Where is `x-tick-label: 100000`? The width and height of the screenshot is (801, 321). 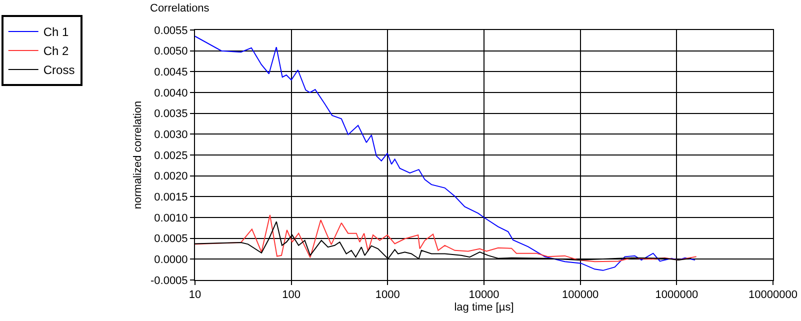
x-tick-label: 100000 is located at coordinates (580, 295).